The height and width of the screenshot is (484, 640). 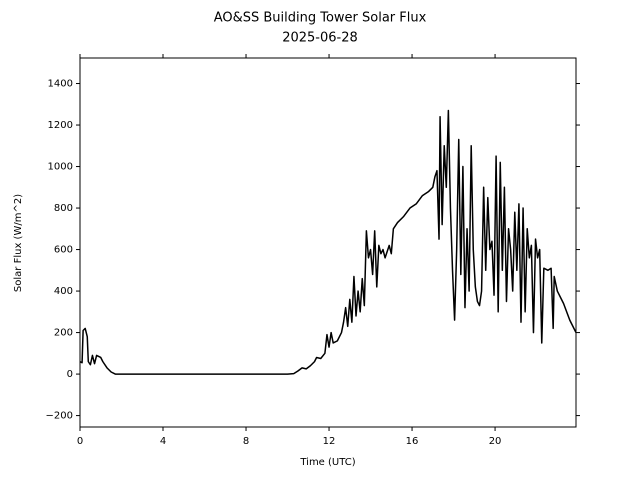 I want to click on y-tick-label: 1200, so click(x=60, y=125).